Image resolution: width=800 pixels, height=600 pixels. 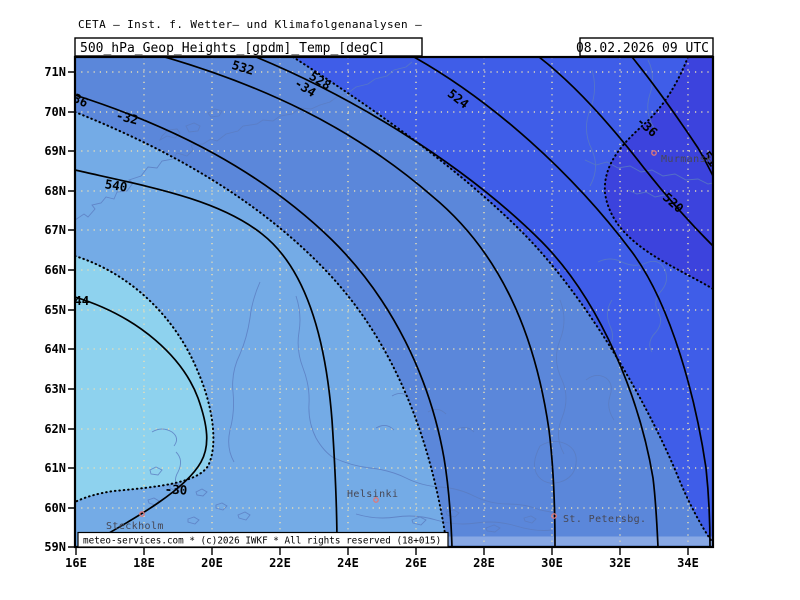 I want to click on stockholm-marker, so click(x=142, y=514).